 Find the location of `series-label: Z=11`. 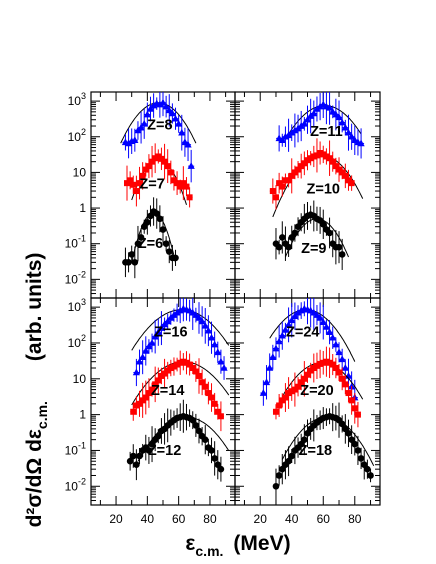

series-label: Z=11 is located at coordinates (326, 132).